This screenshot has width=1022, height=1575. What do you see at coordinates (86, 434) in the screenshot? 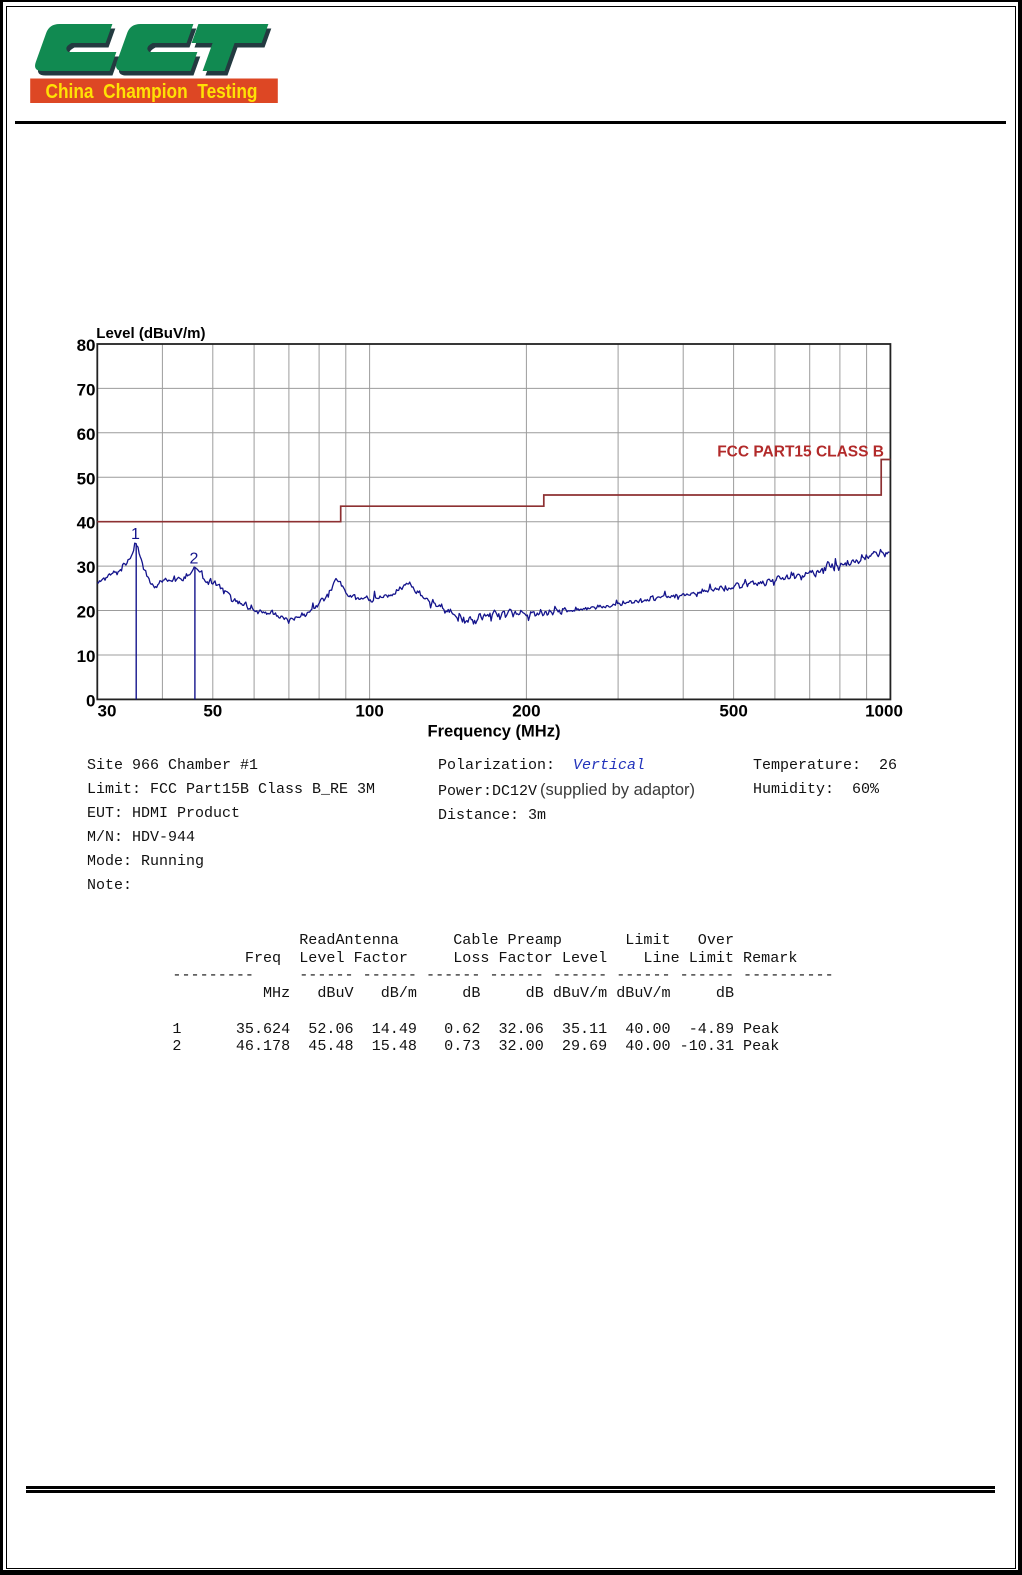
I see `svg-text: 60` at bounding box center [86, 434].